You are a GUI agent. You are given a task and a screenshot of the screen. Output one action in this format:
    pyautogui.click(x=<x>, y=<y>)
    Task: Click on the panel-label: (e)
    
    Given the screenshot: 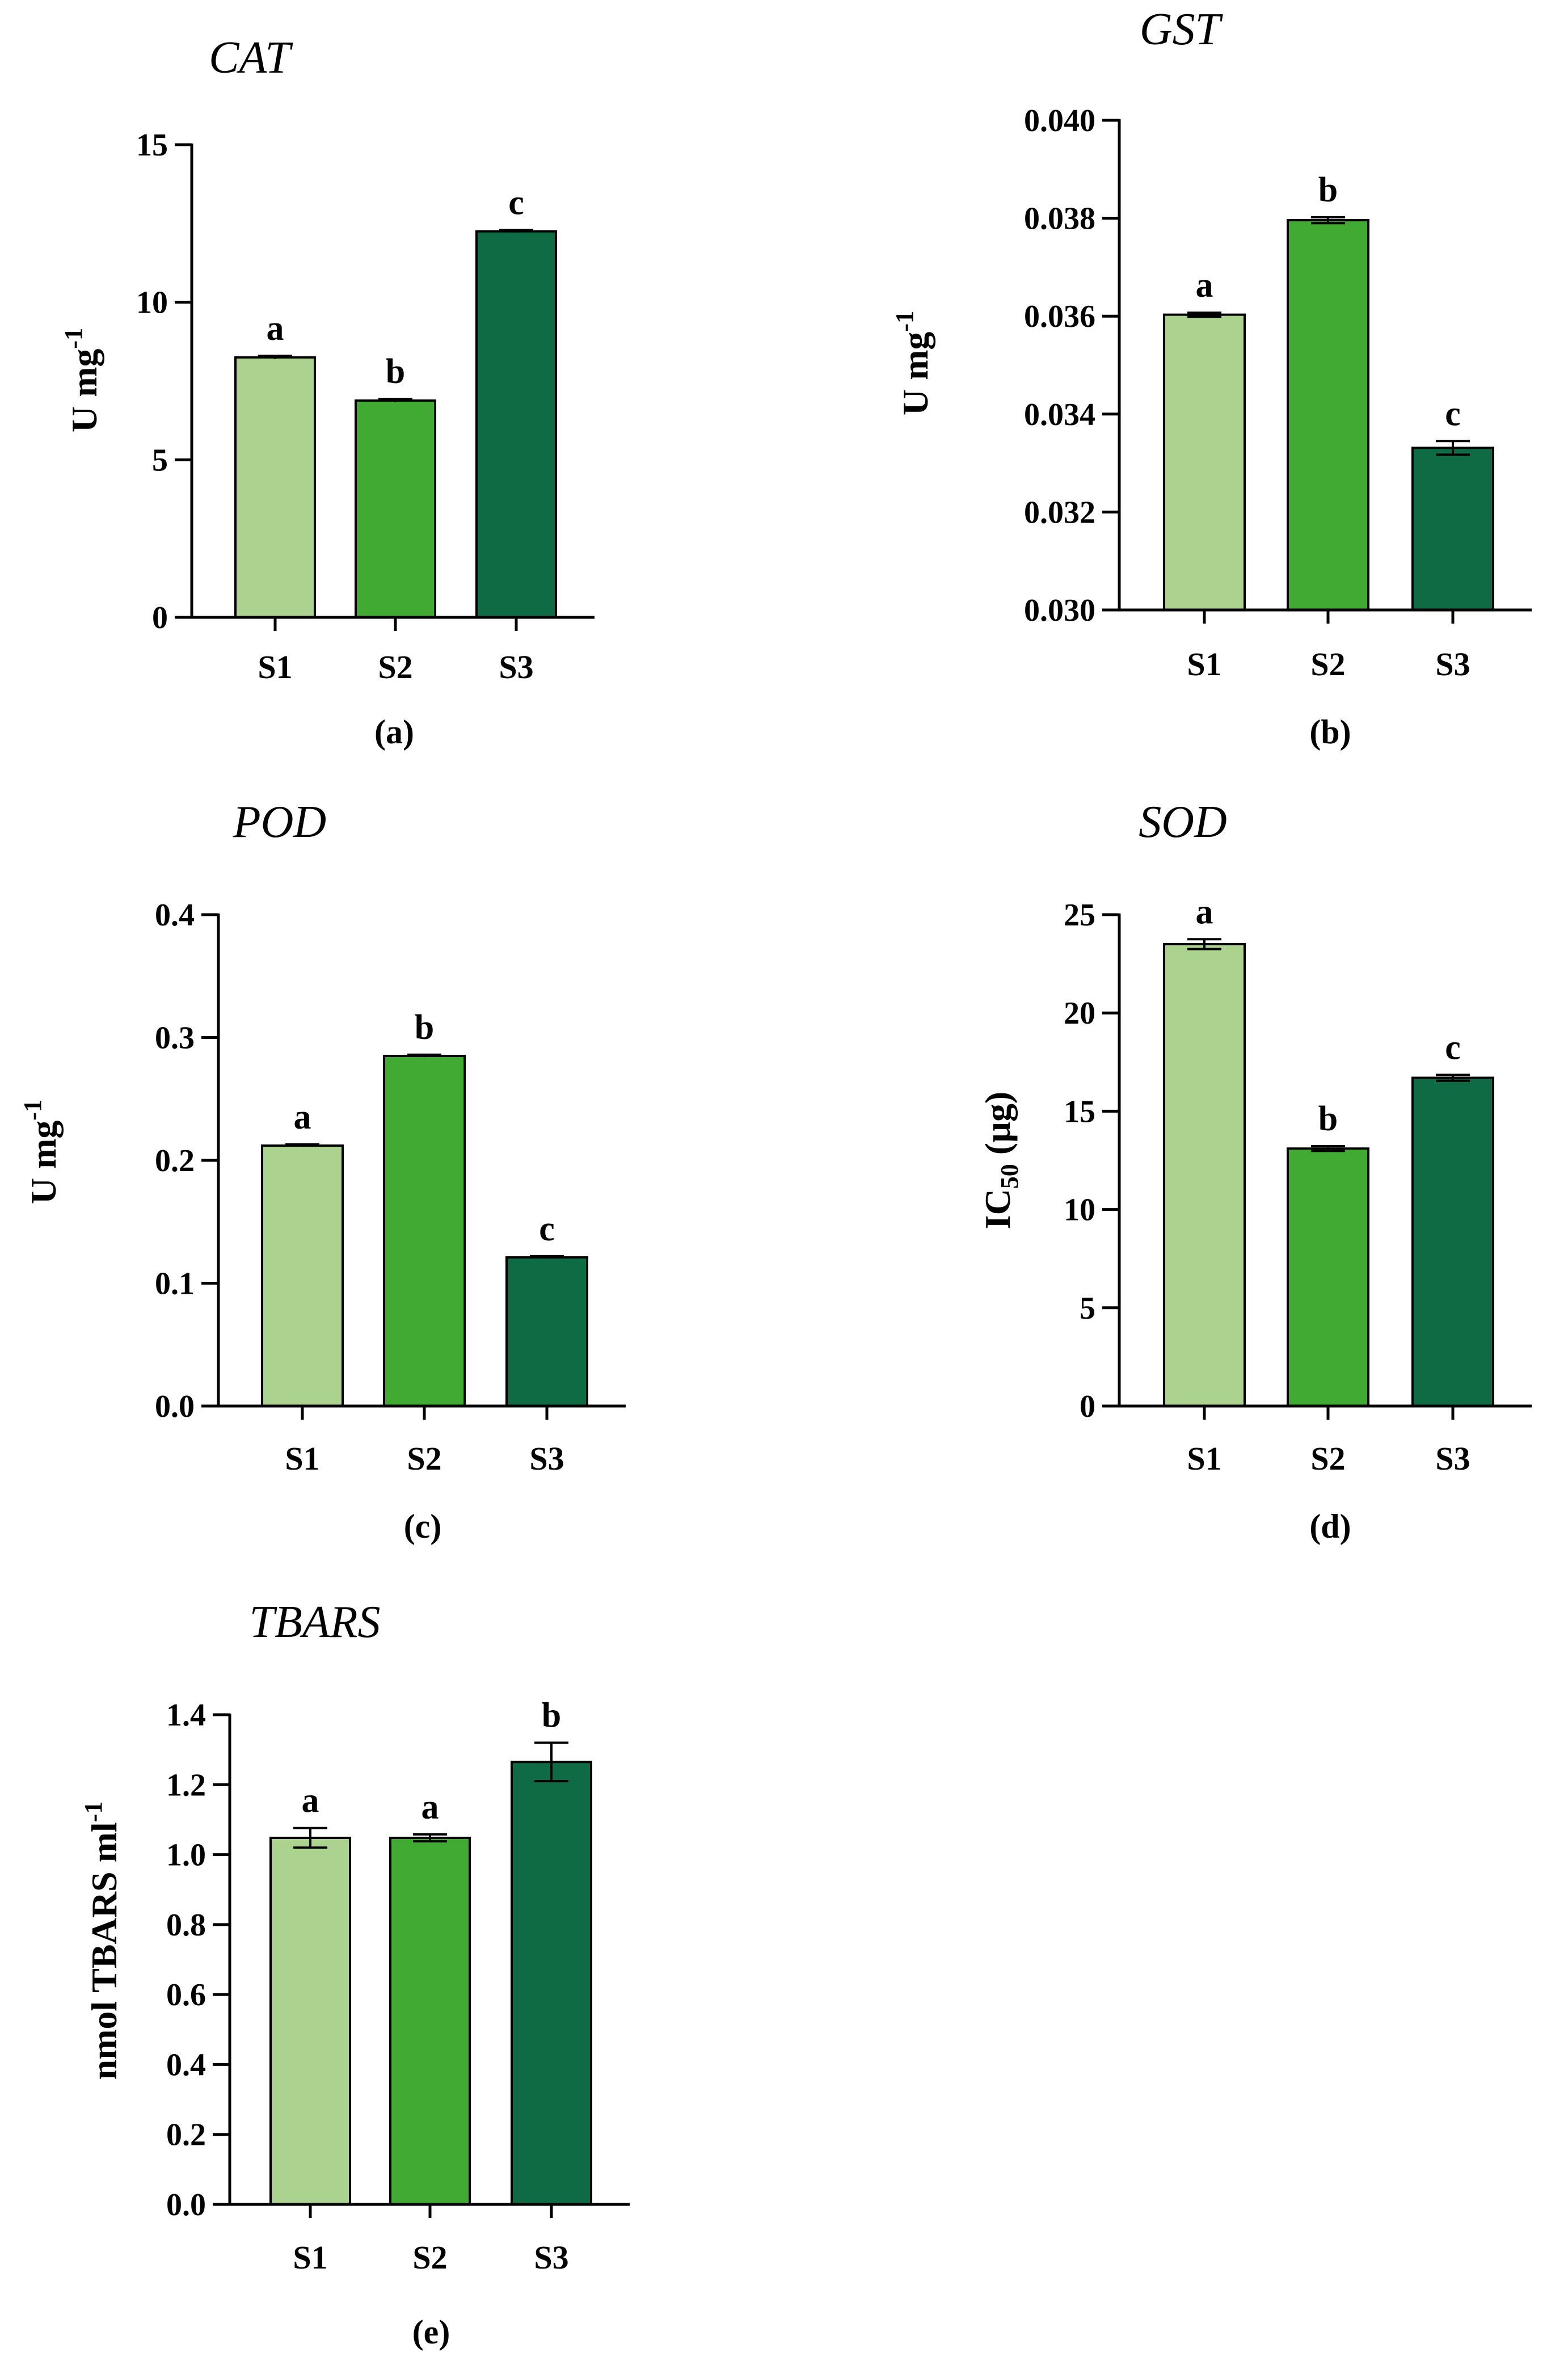 What is the action you would take?
    pyautogui.click(x=431, y=2332)
    